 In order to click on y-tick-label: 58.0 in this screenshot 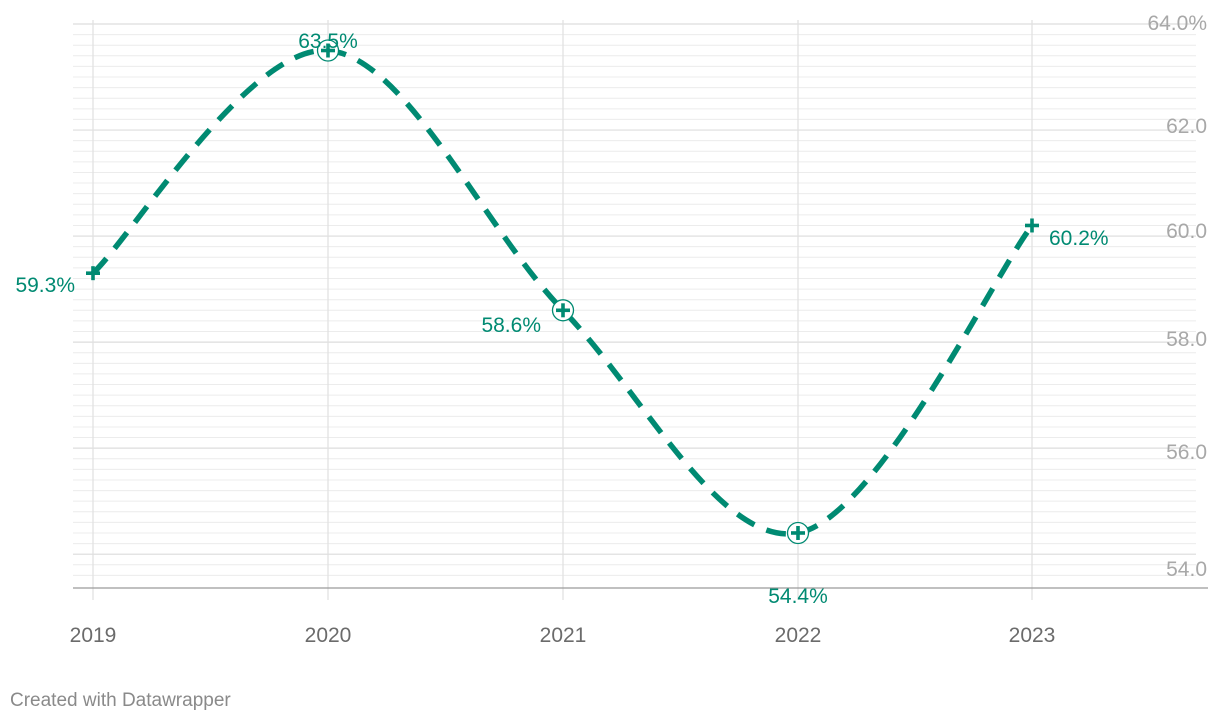, I will do `click(1186, 339)`.